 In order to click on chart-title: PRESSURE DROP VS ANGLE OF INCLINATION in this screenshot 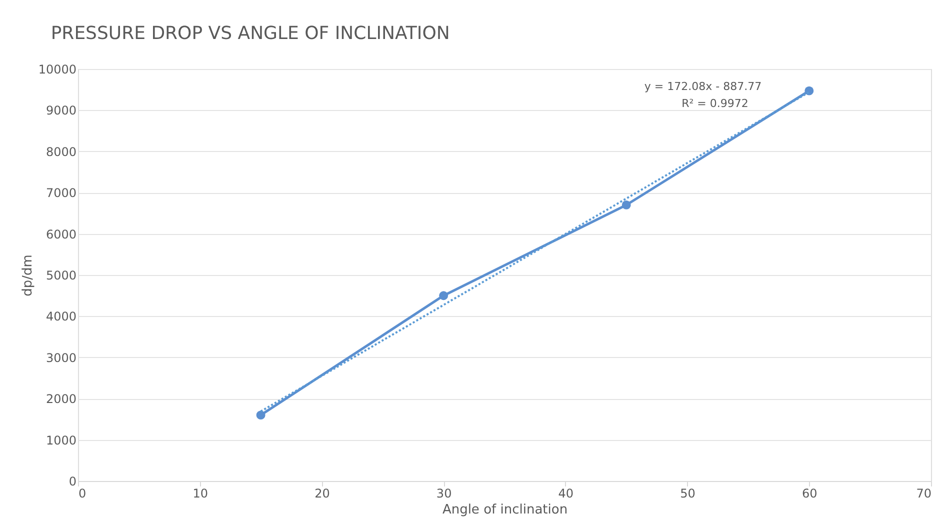, I will do `click(250, 33)`.